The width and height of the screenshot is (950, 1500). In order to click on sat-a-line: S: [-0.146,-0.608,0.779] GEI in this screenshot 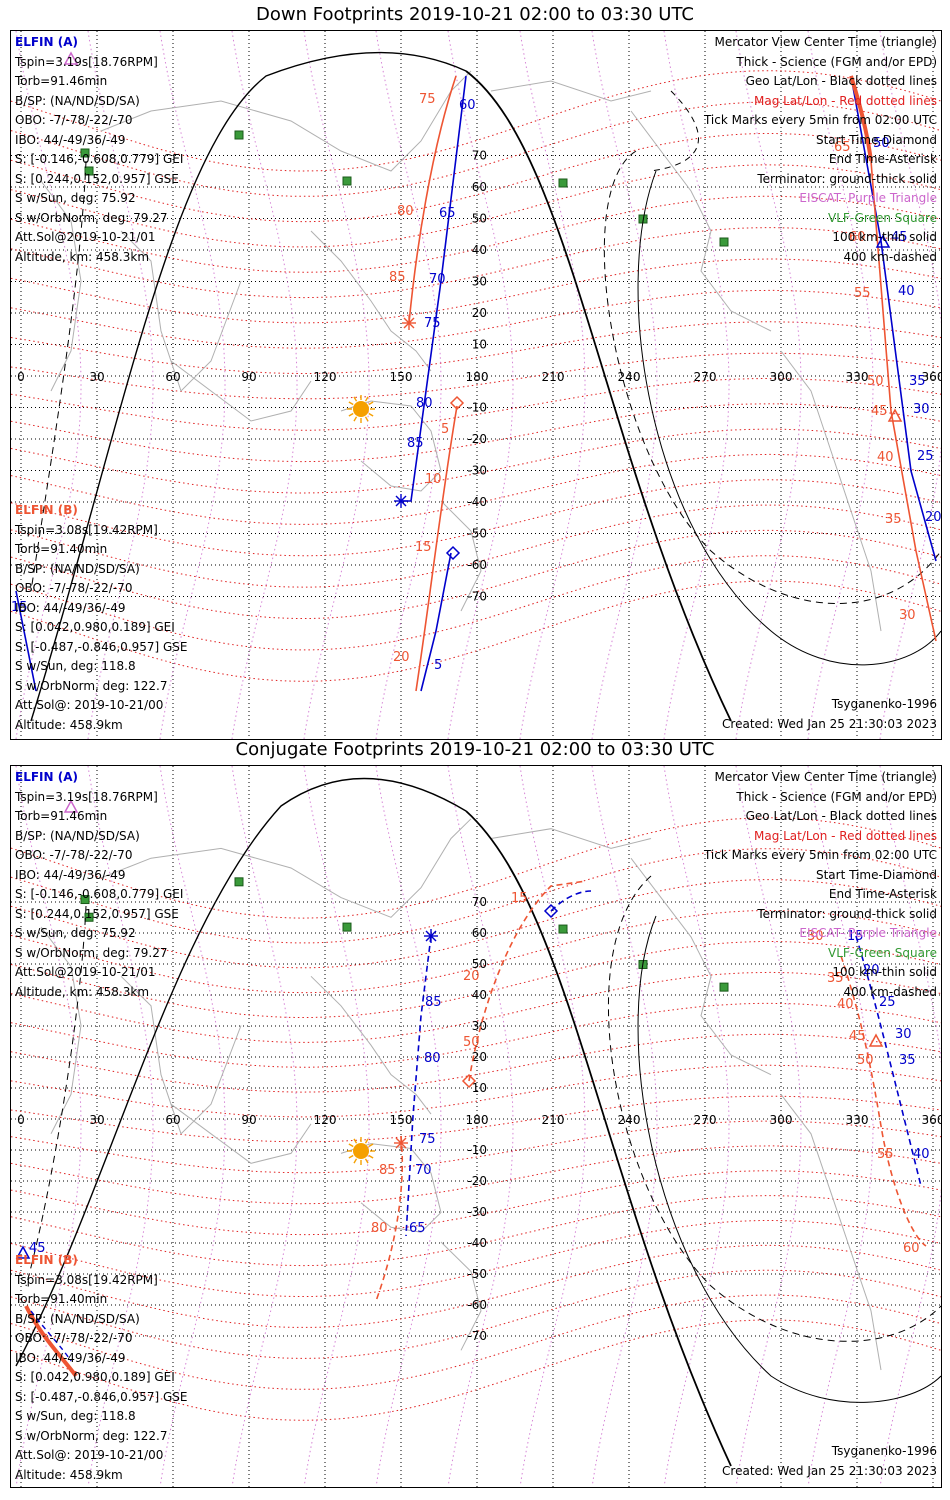, I will do `click(99, 159)`.